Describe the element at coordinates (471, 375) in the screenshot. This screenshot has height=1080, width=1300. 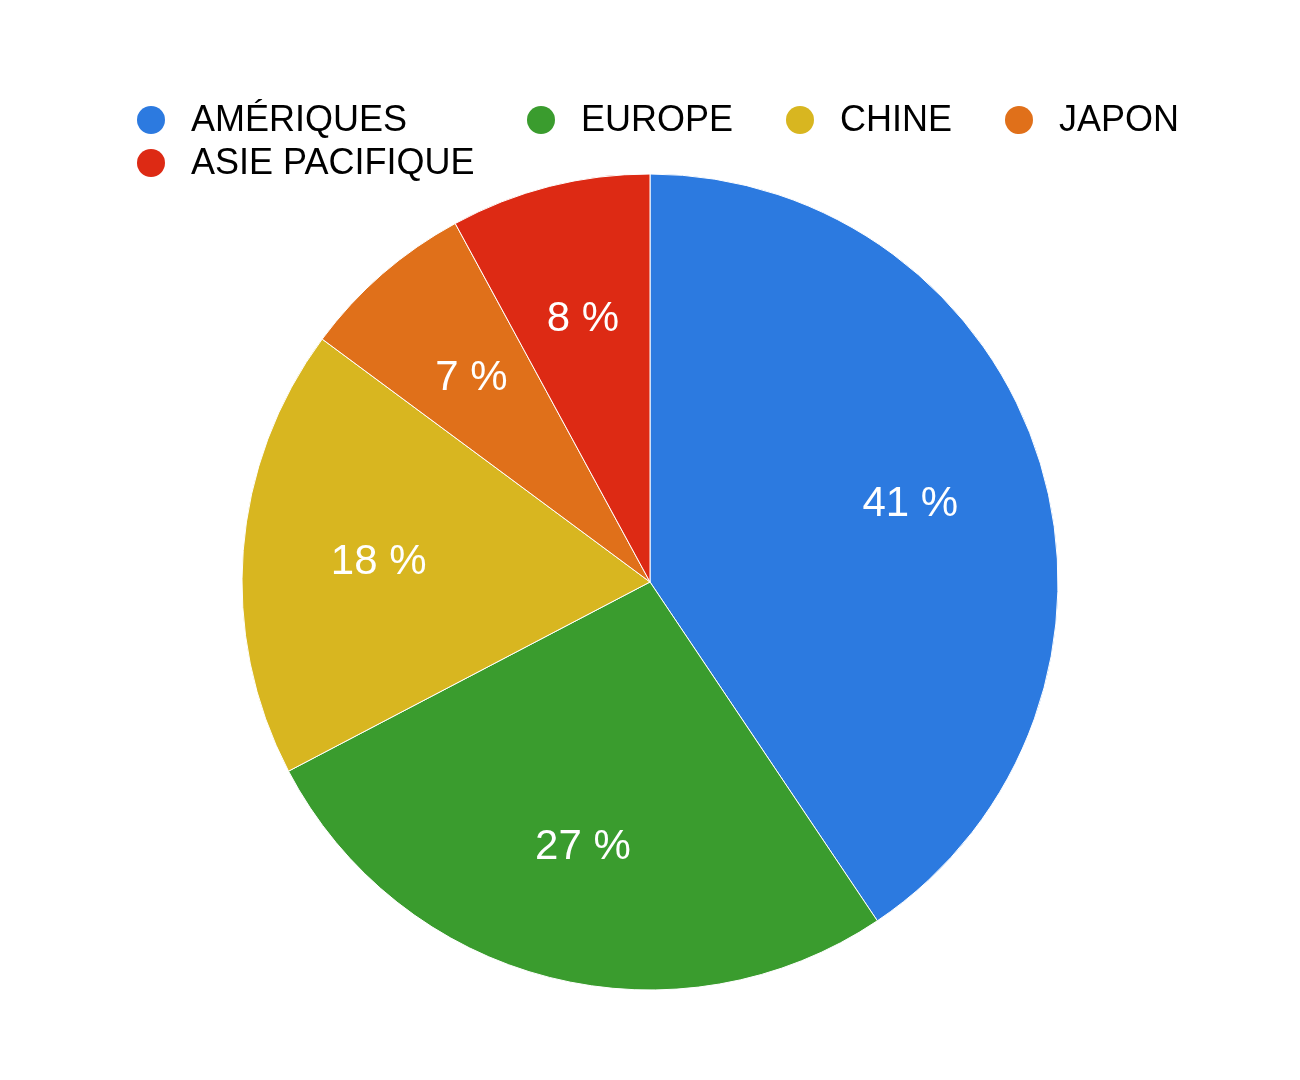
I see `data-label: 7 %` at that location.